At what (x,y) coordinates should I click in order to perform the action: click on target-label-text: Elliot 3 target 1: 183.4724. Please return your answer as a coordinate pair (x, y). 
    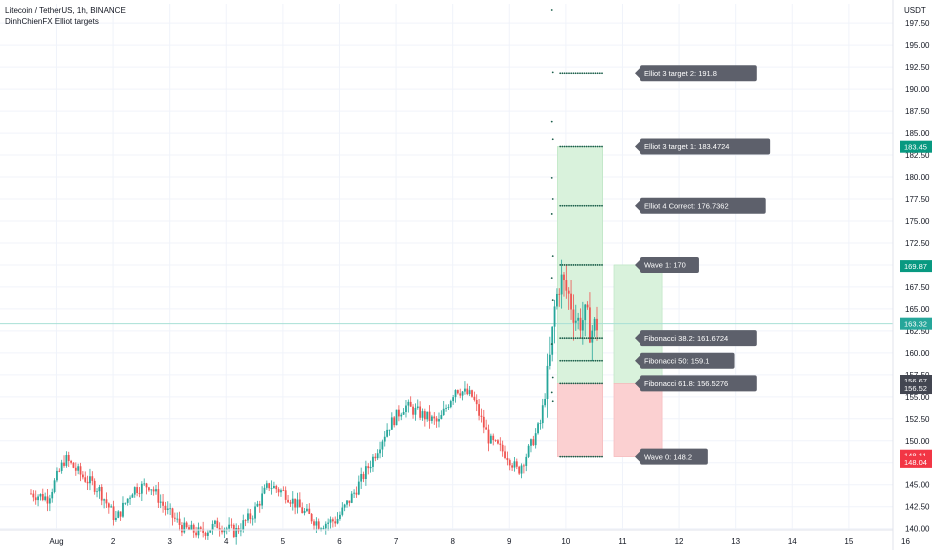
    Looking at the image, I should click on (686, 146).